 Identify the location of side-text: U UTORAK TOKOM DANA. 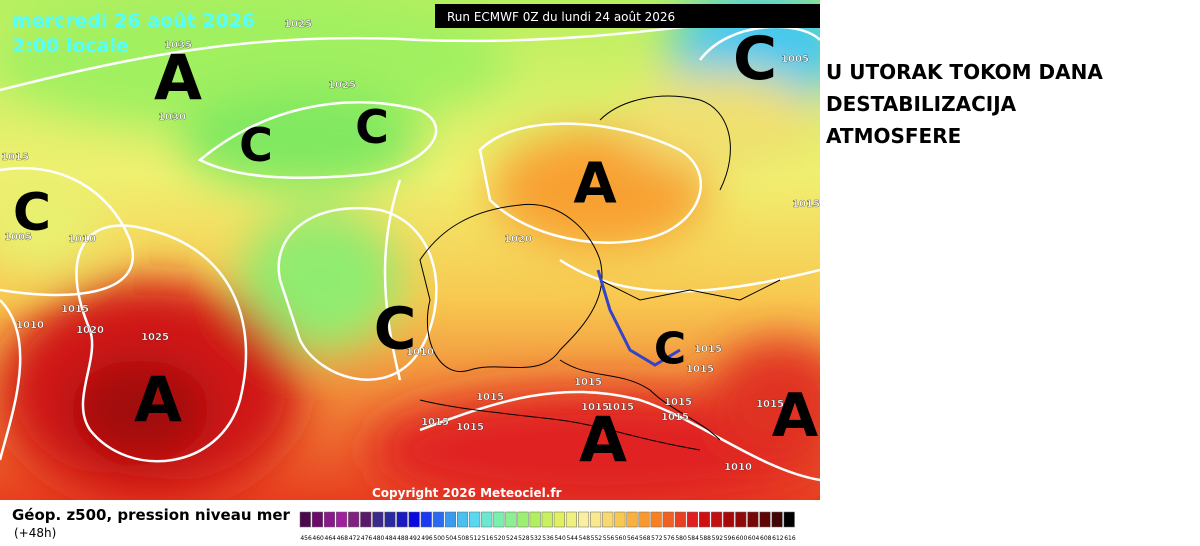
(964, 72).